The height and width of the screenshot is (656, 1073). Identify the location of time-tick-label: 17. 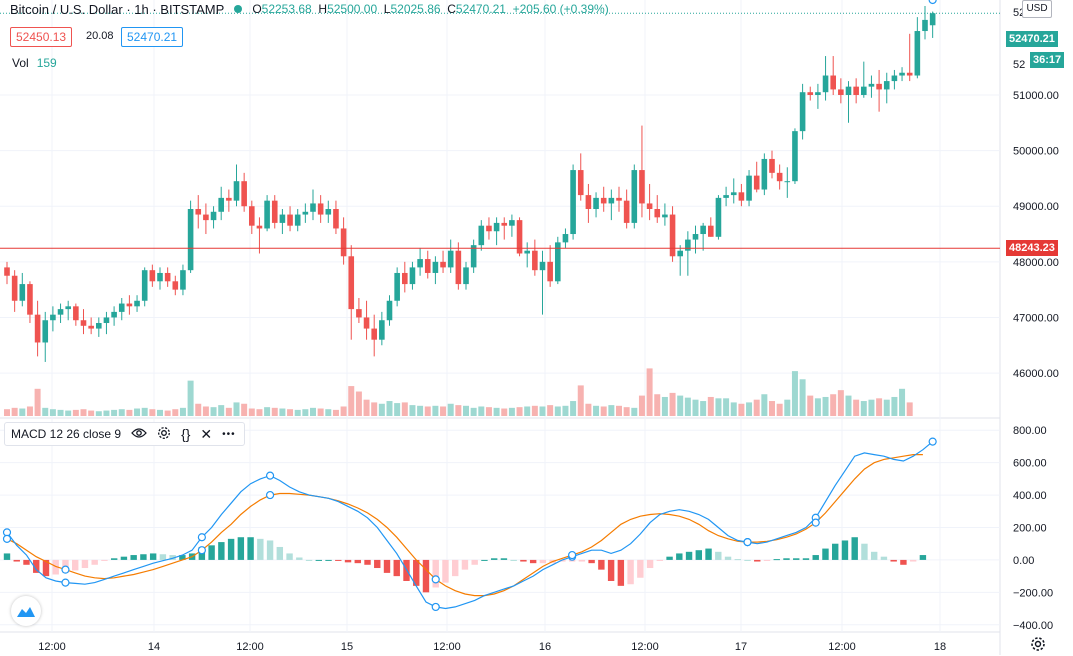
(741, 647).